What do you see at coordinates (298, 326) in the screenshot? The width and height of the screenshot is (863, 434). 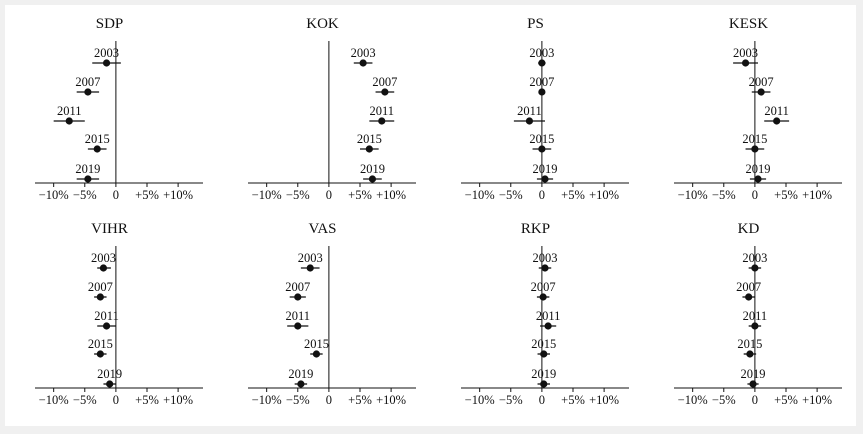 I see `point-vas-2011` at bounding box center [298, 326].